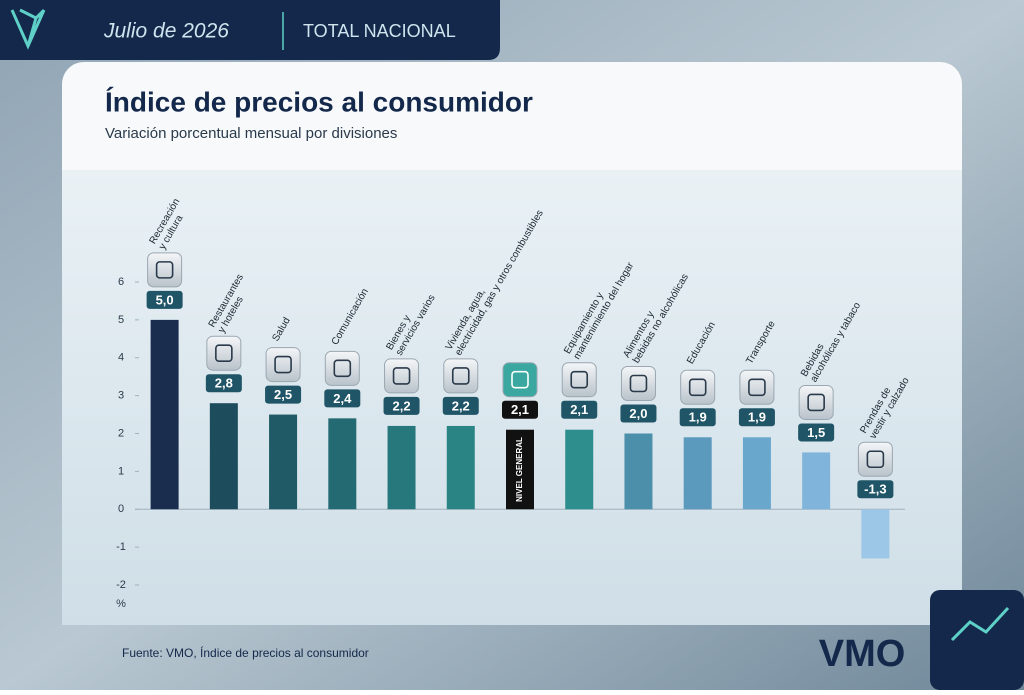  What do you see at coordinates (250, 30) in the screenshot?
I see `header-band` at bounding box center [250, 30].